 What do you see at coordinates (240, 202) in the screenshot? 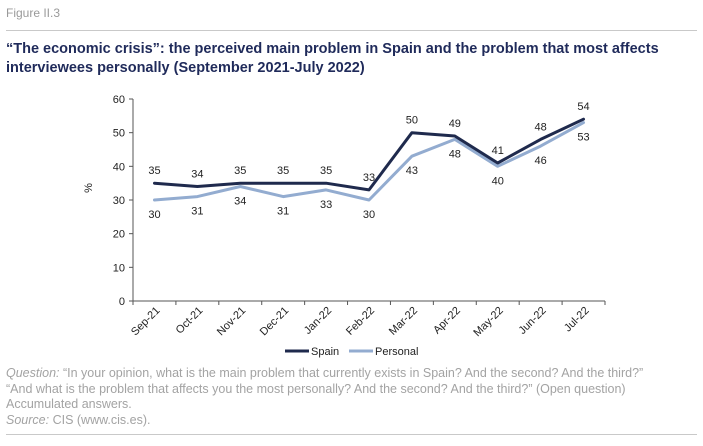
I see `data-label-personal: 34` at bounding box center [240, 202].